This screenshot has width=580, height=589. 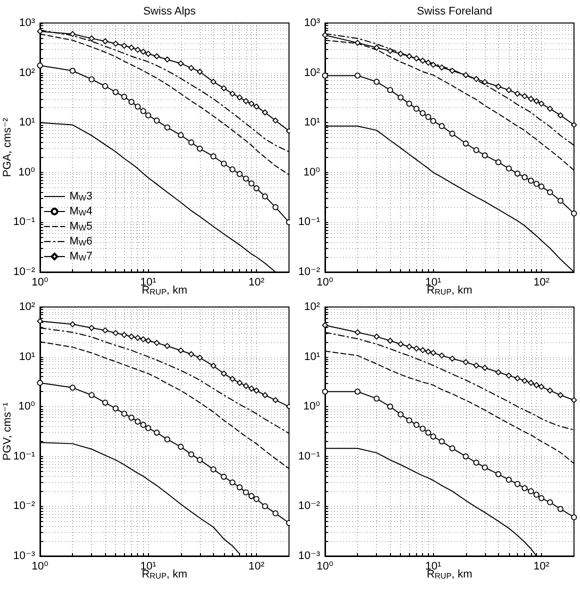 What do you see at coordinates (81, 256) in the screenshot?
I see `legend-label: MW7` at bounding box center [81, 256].